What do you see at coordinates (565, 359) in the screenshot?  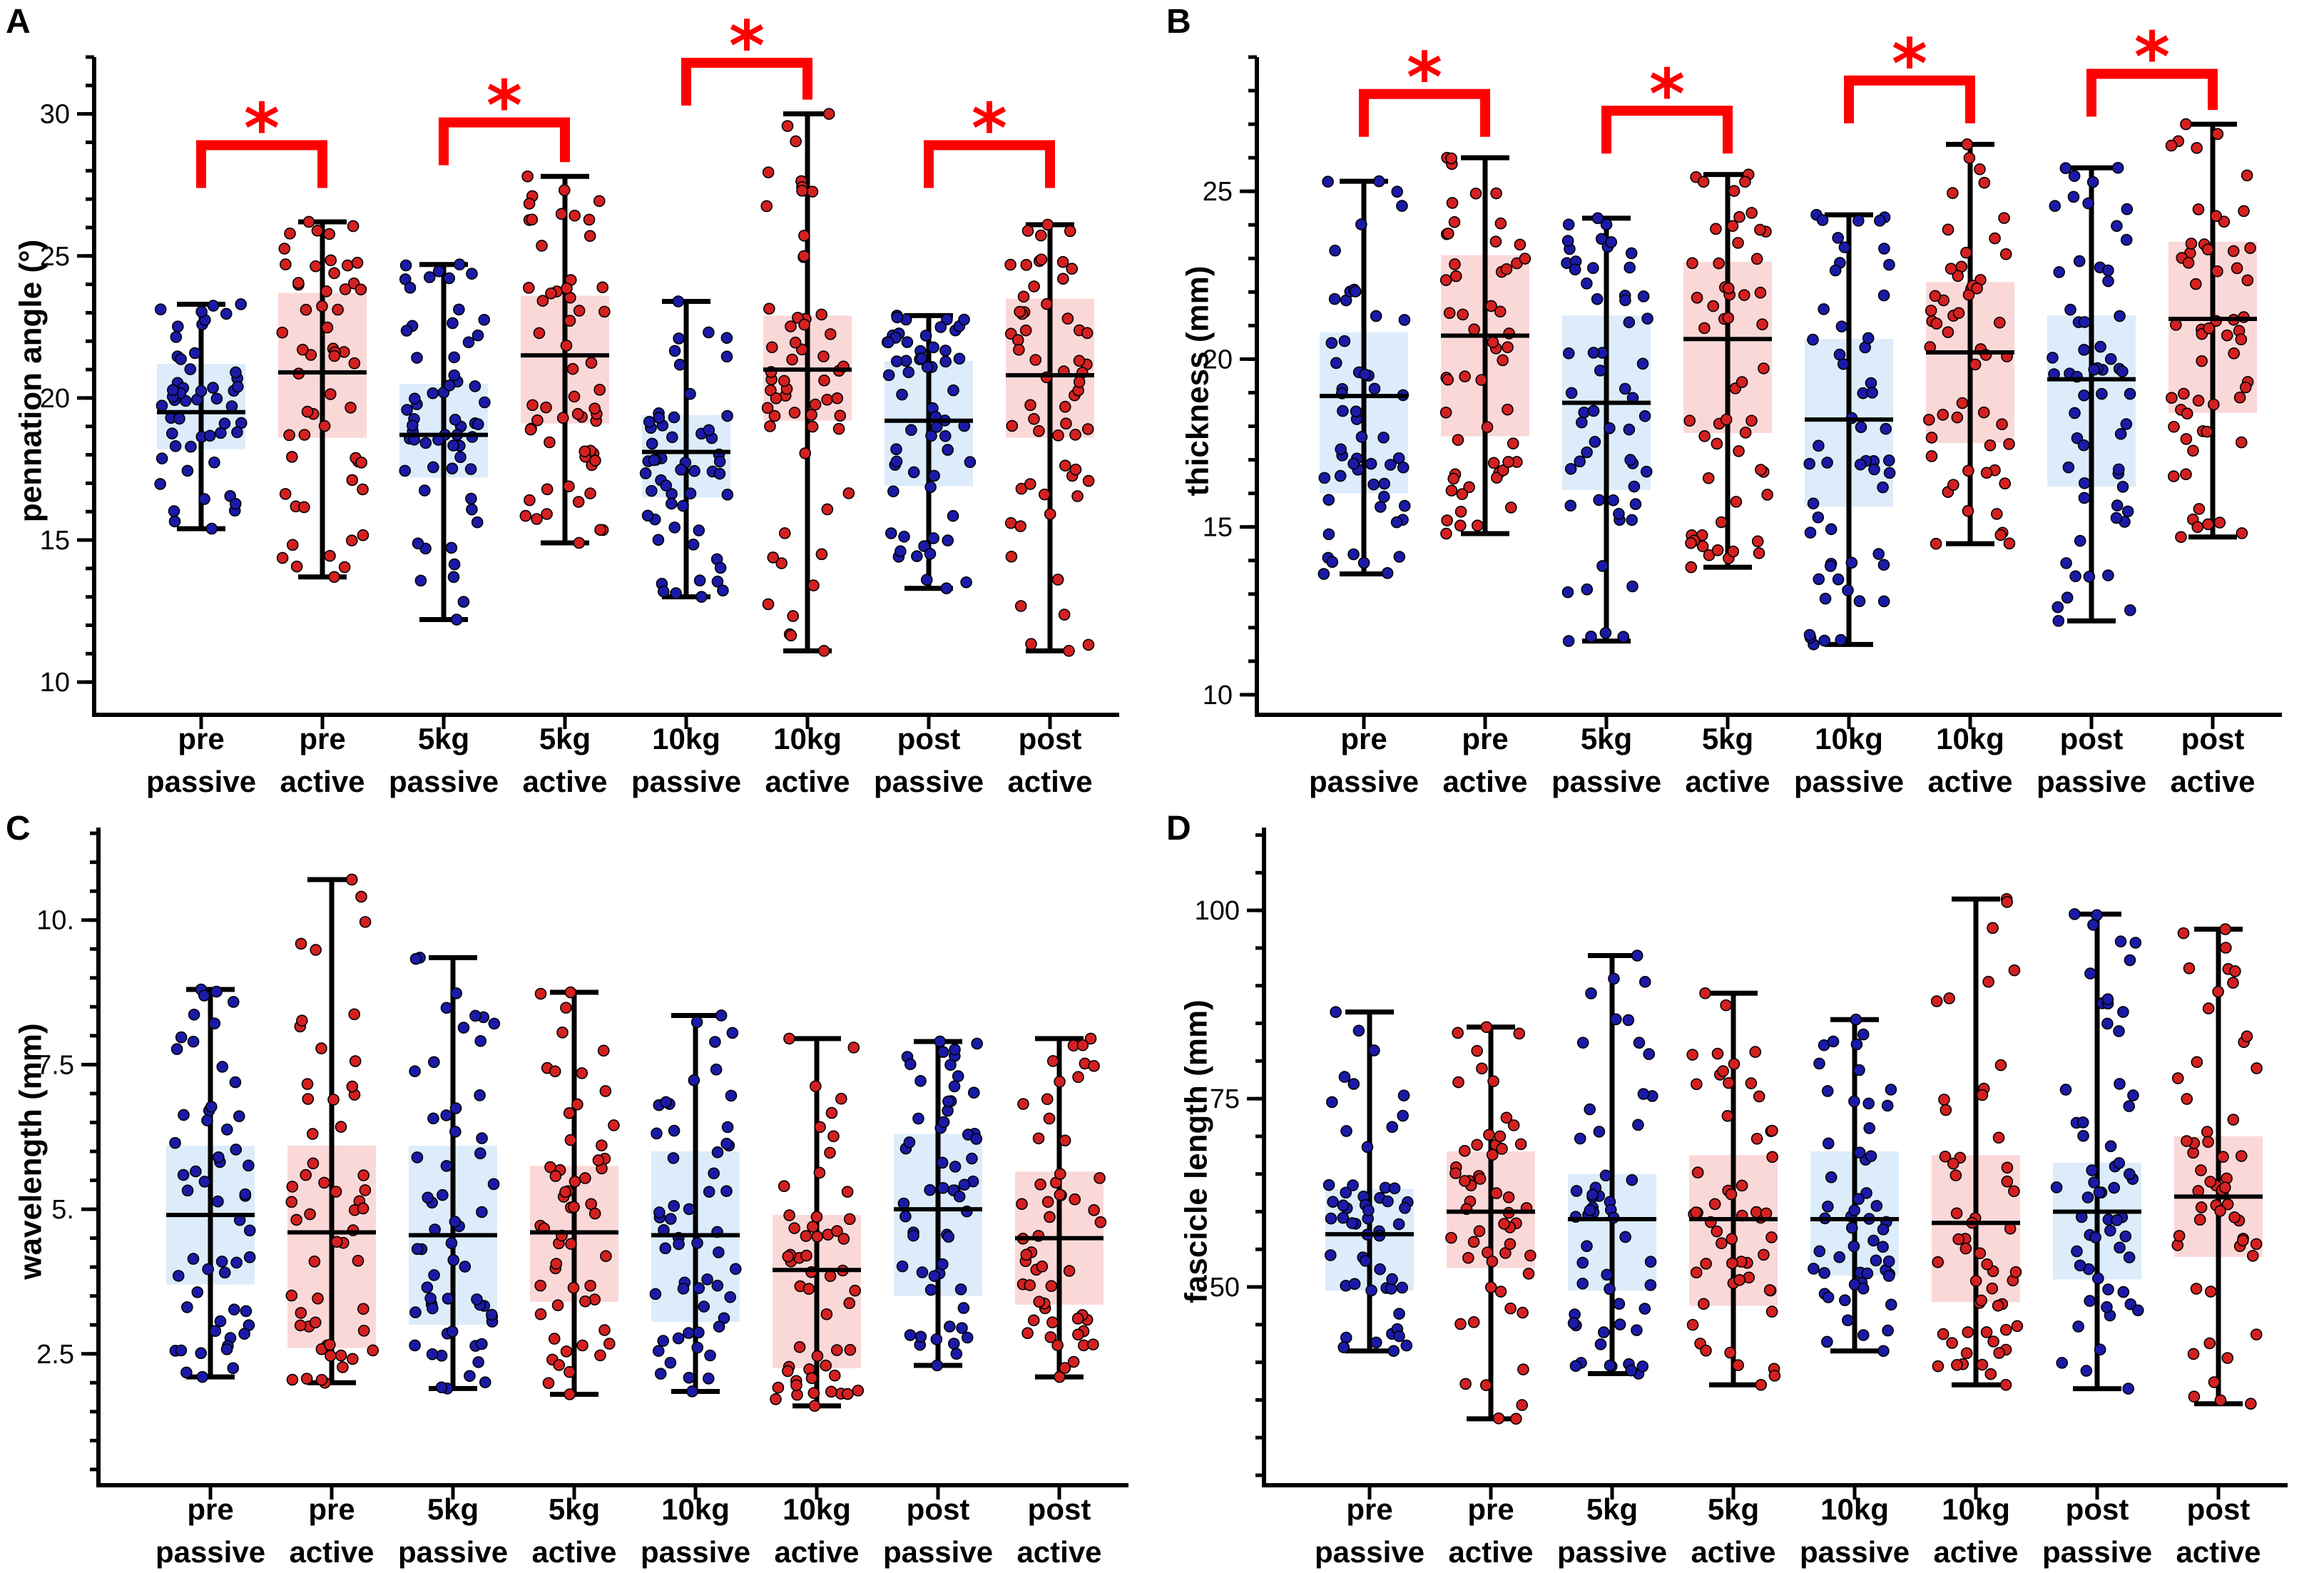 I see `category-5kg-active` at bounding box center [565, 359].